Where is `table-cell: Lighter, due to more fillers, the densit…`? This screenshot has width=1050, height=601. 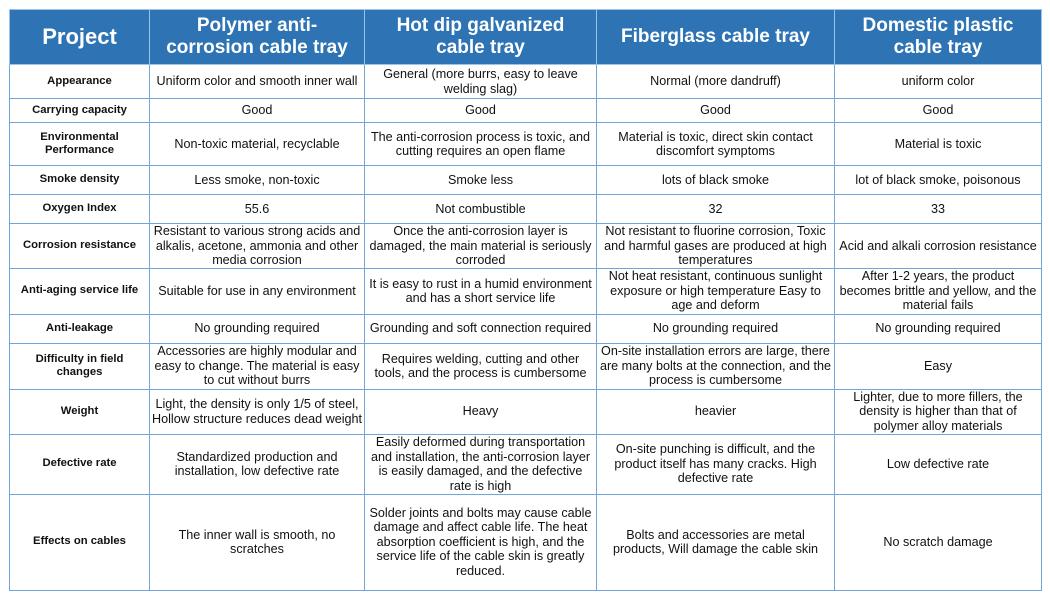 table-cell: Lighter, due to more fillers, the densit… is located at coordinates (938, 411).